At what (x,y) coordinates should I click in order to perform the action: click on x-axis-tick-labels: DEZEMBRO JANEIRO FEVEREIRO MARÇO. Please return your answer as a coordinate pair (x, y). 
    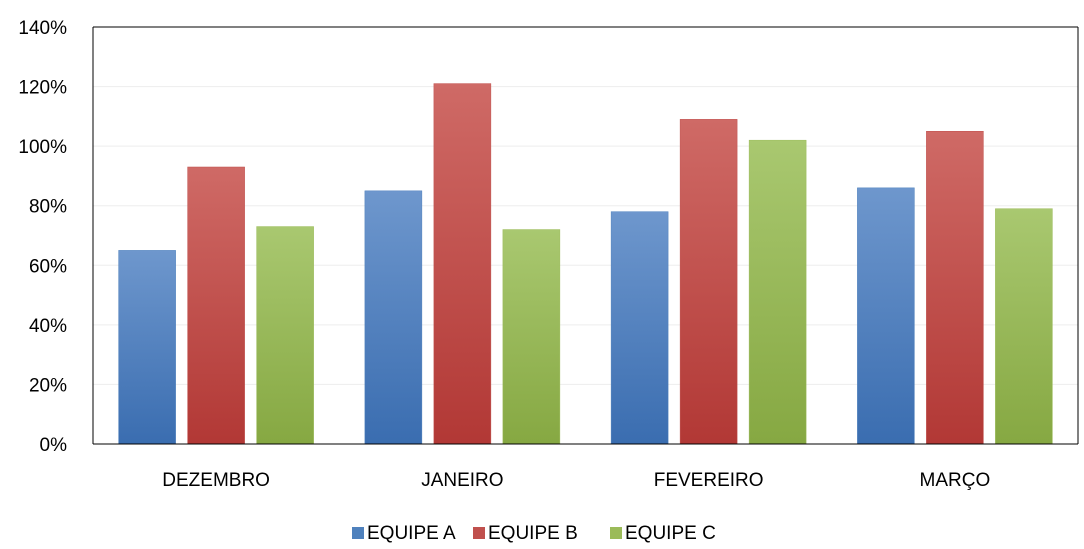
    Looking at the image, I should click on (576, 480).